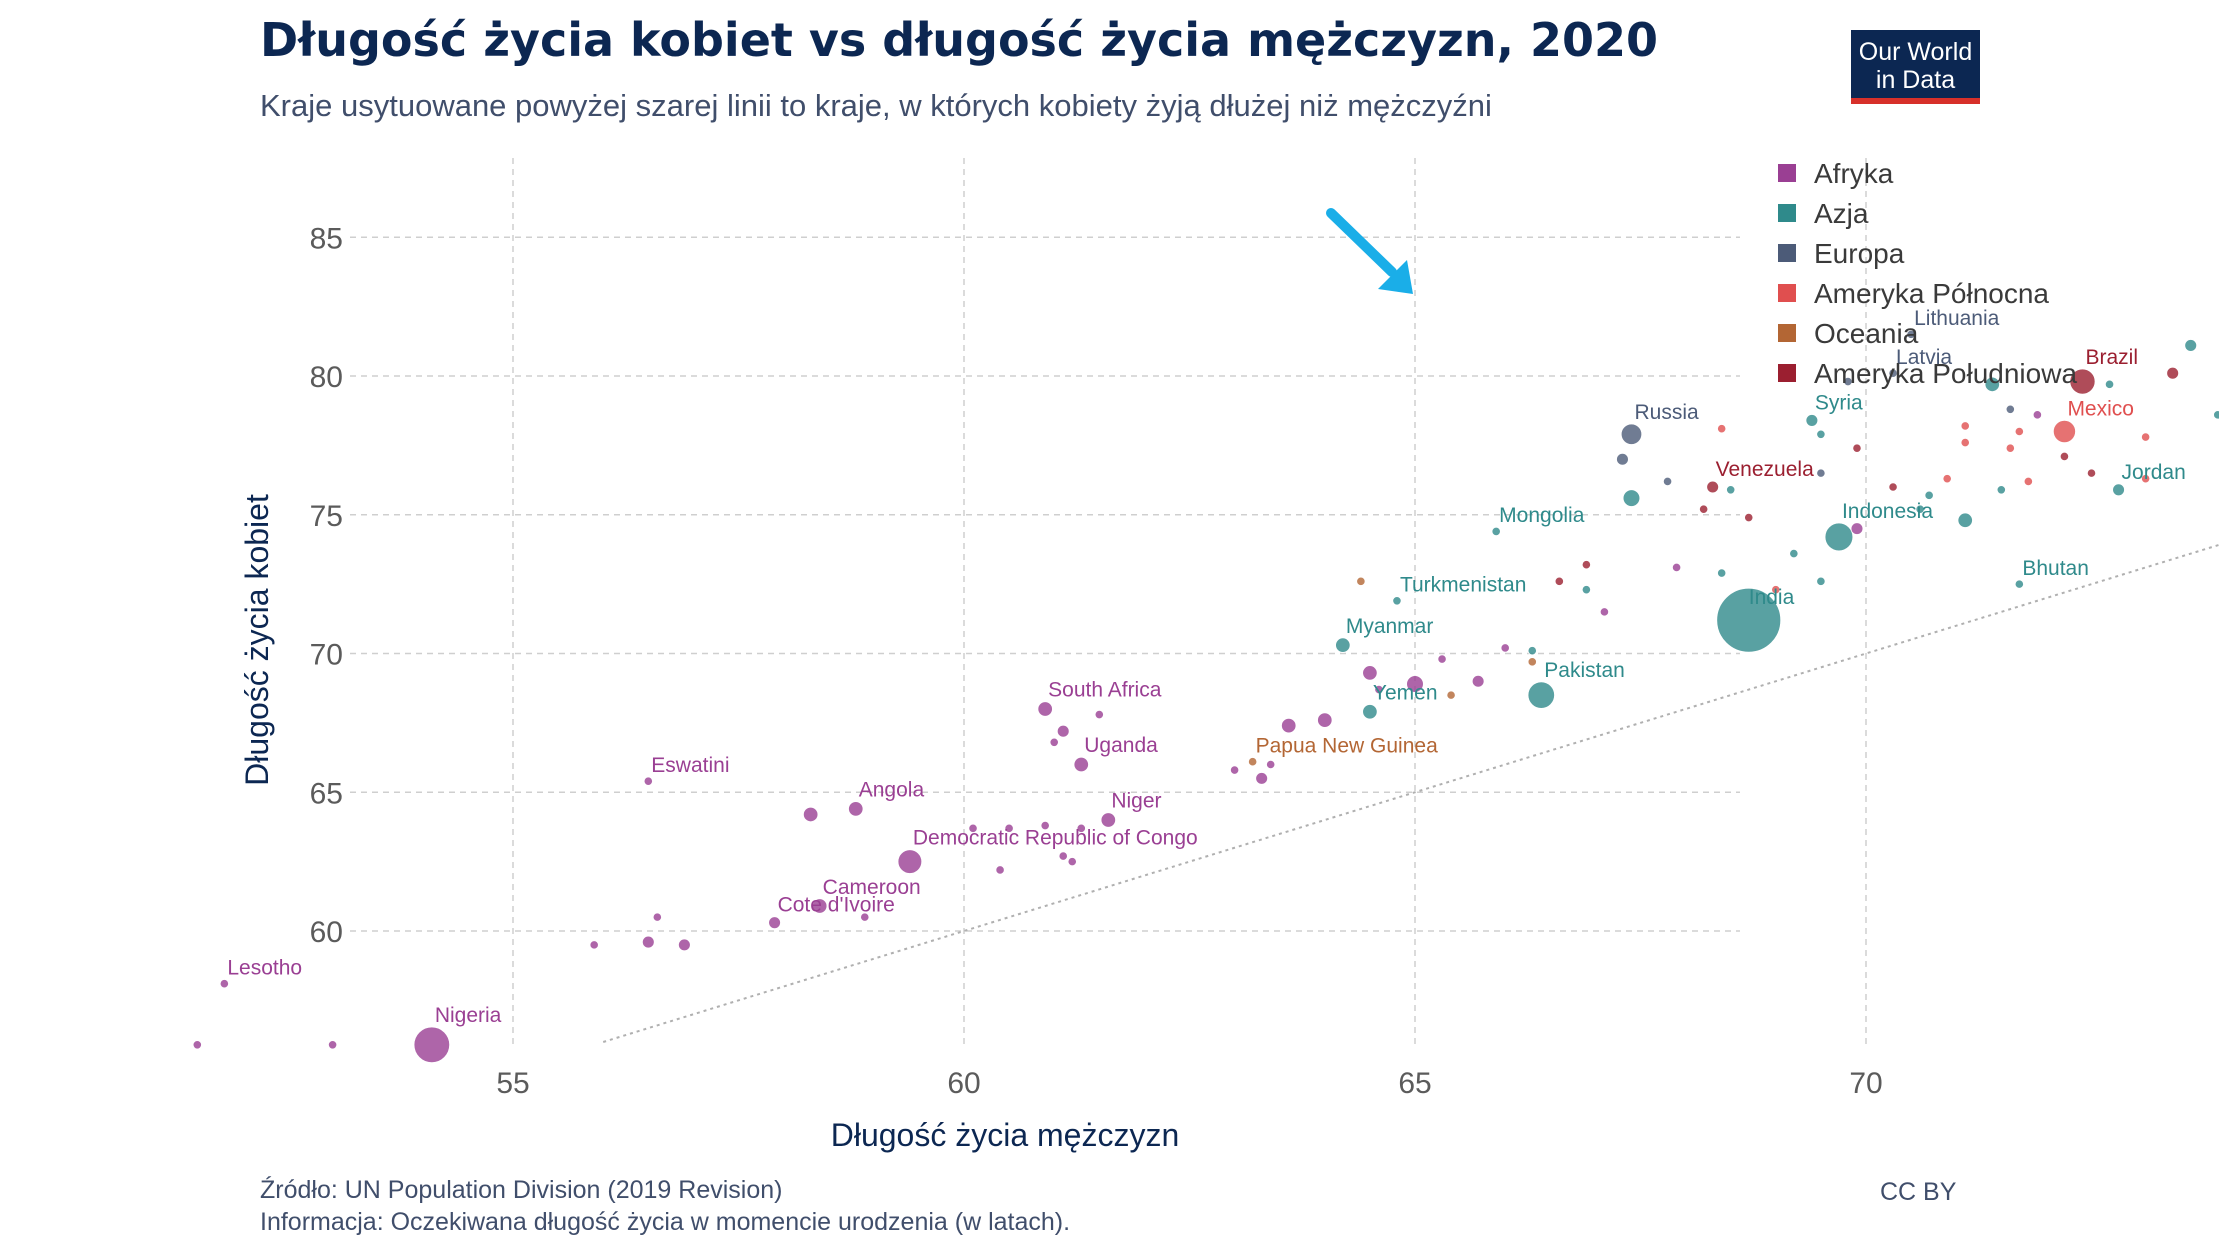 The height and width of the screenshot is (1248, 2219). I want to click on point-cameroon, so click(820, 906).